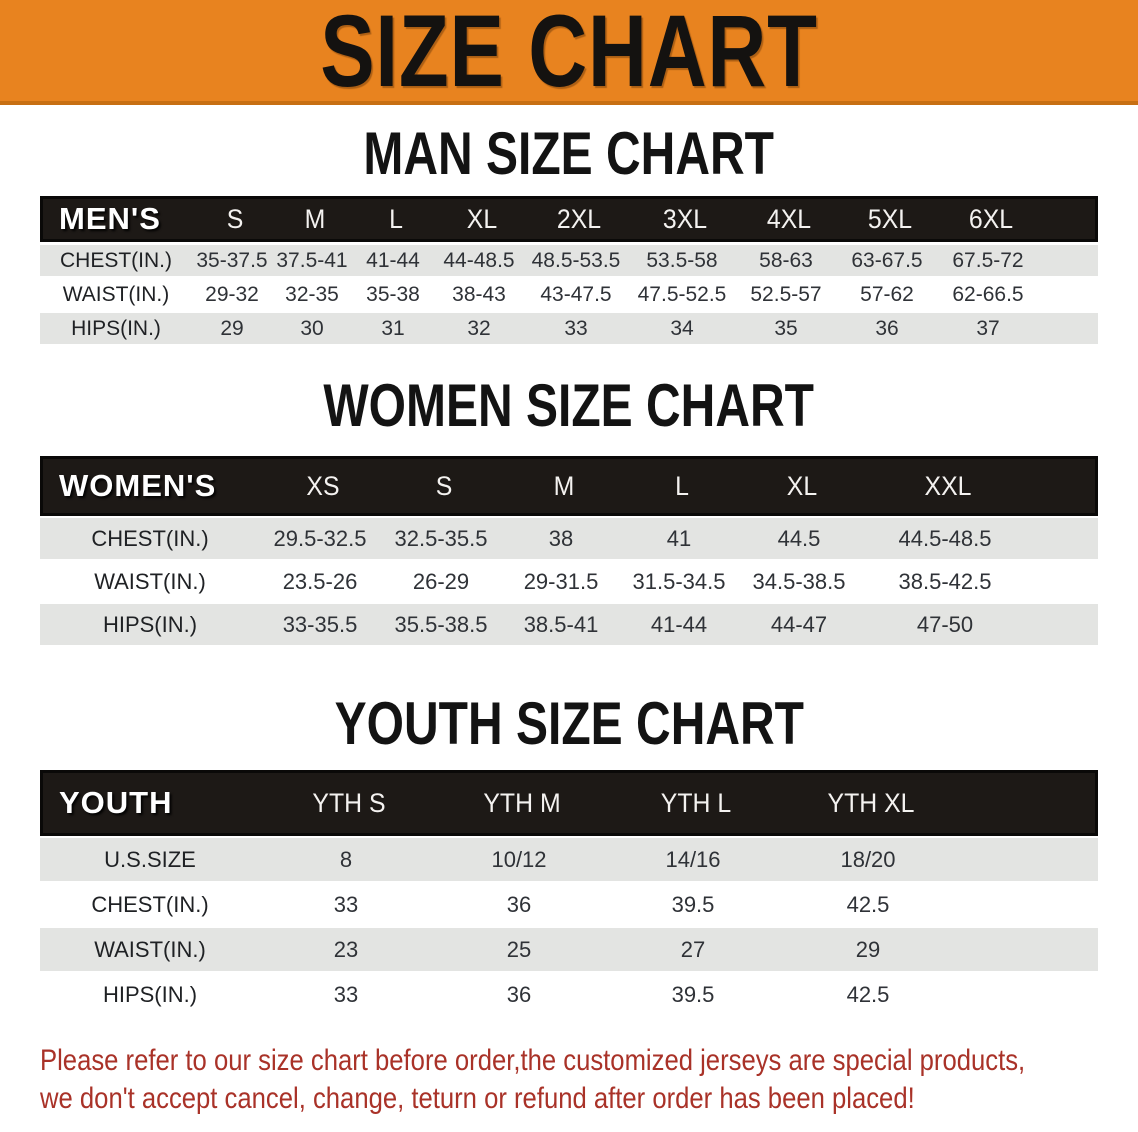 The height and width of the screenshot is (1132, 1138). What do you see at coordinates (786, 260) in the screenshot?
I see `cell-value: 58-63` at bounding box center [786, 260].